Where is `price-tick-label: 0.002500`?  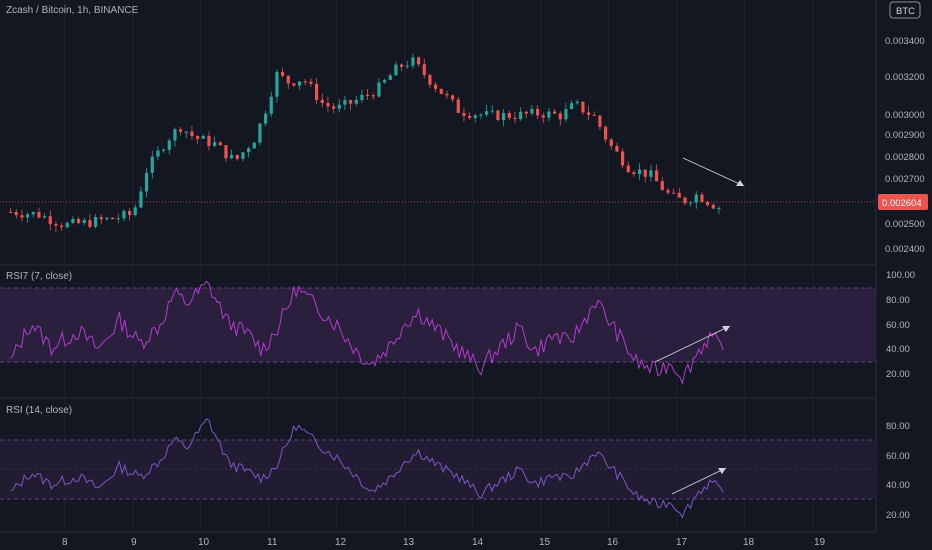
price-tick-label: 0.002500 is located at coordinates (905, 224).